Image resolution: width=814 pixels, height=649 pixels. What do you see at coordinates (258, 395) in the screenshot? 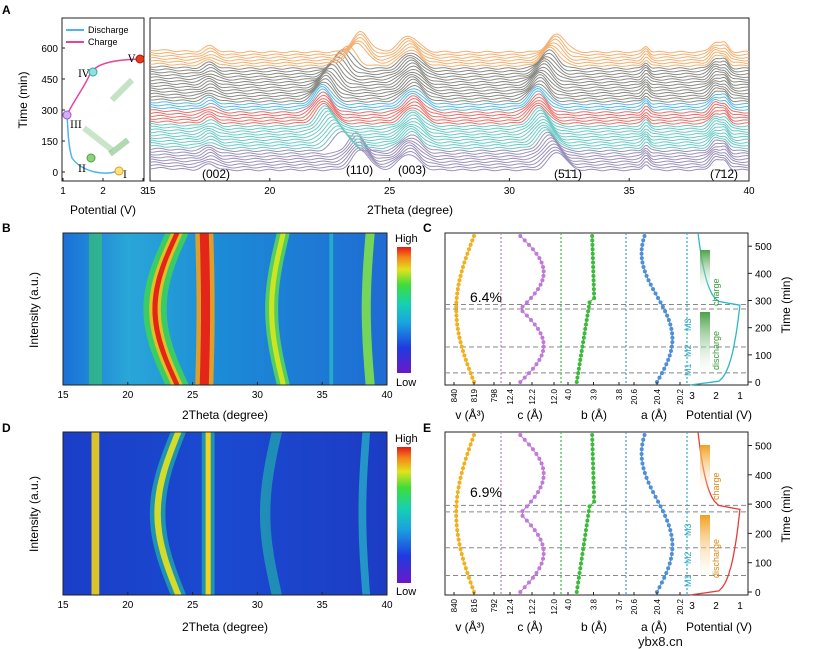
I see `b-xtick-label: 30` at bounding box center [258, 395].